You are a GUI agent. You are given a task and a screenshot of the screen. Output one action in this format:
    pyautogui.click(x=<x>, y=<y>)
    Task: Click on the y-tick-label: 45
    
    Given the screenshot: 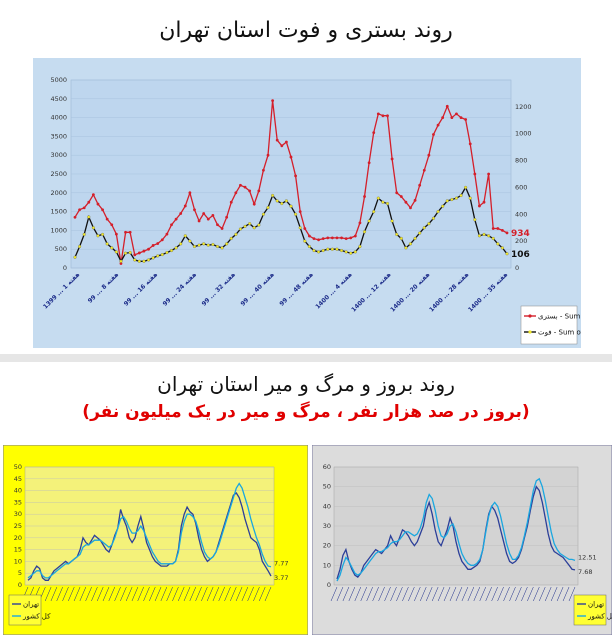 What is the action you would take?
    pyautogui.click(x=18, y=479)
    